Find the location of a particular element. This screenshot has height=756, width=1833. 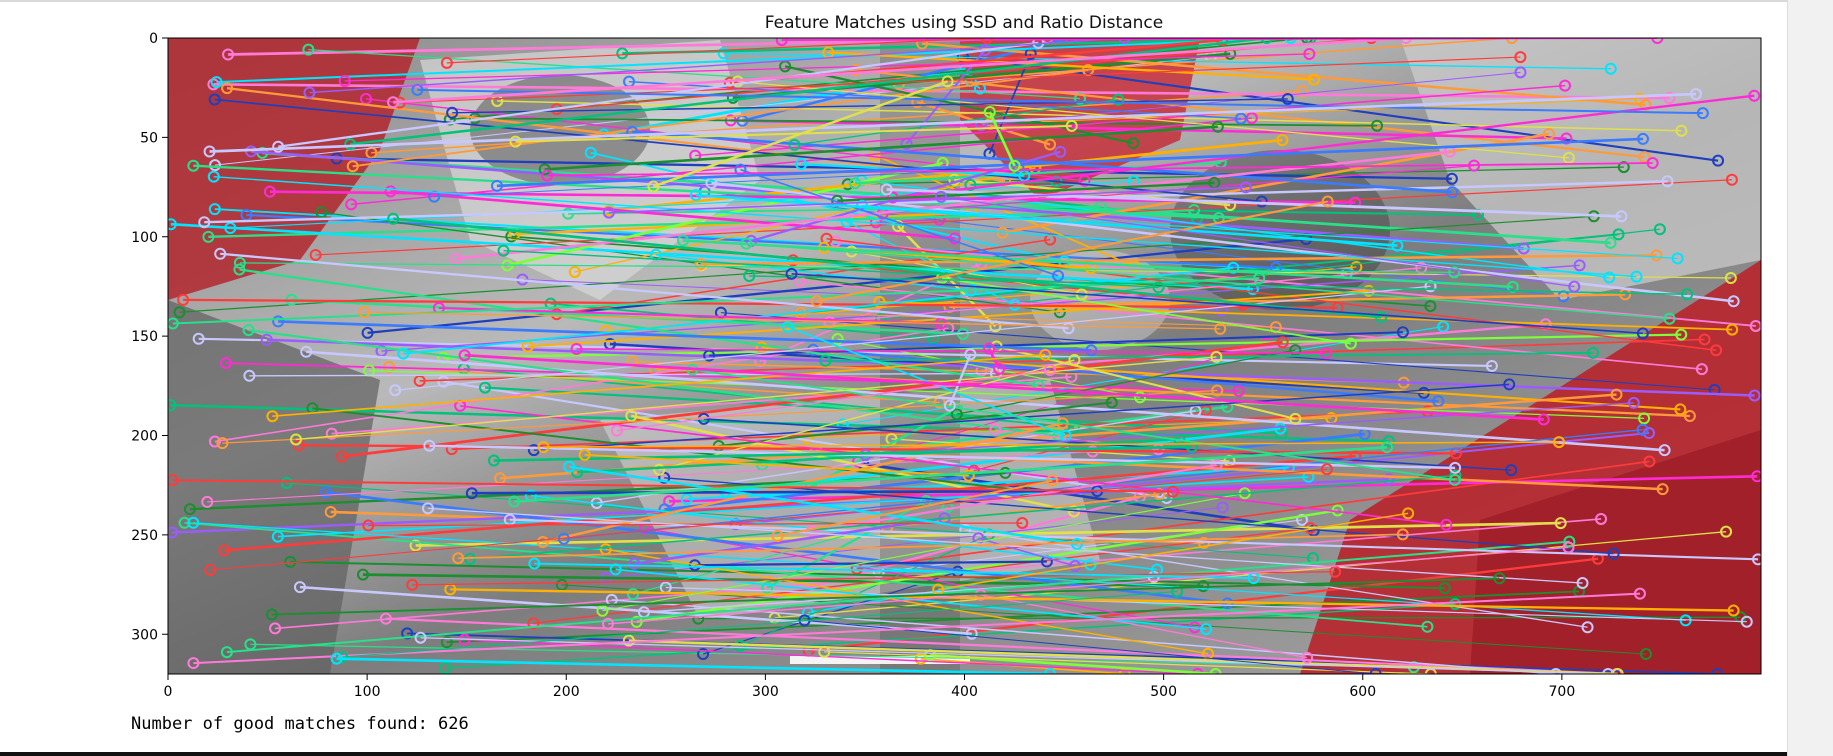

x-axis: 0 100 200 300 400 500 600 700 is located at coordinates (869, 687).